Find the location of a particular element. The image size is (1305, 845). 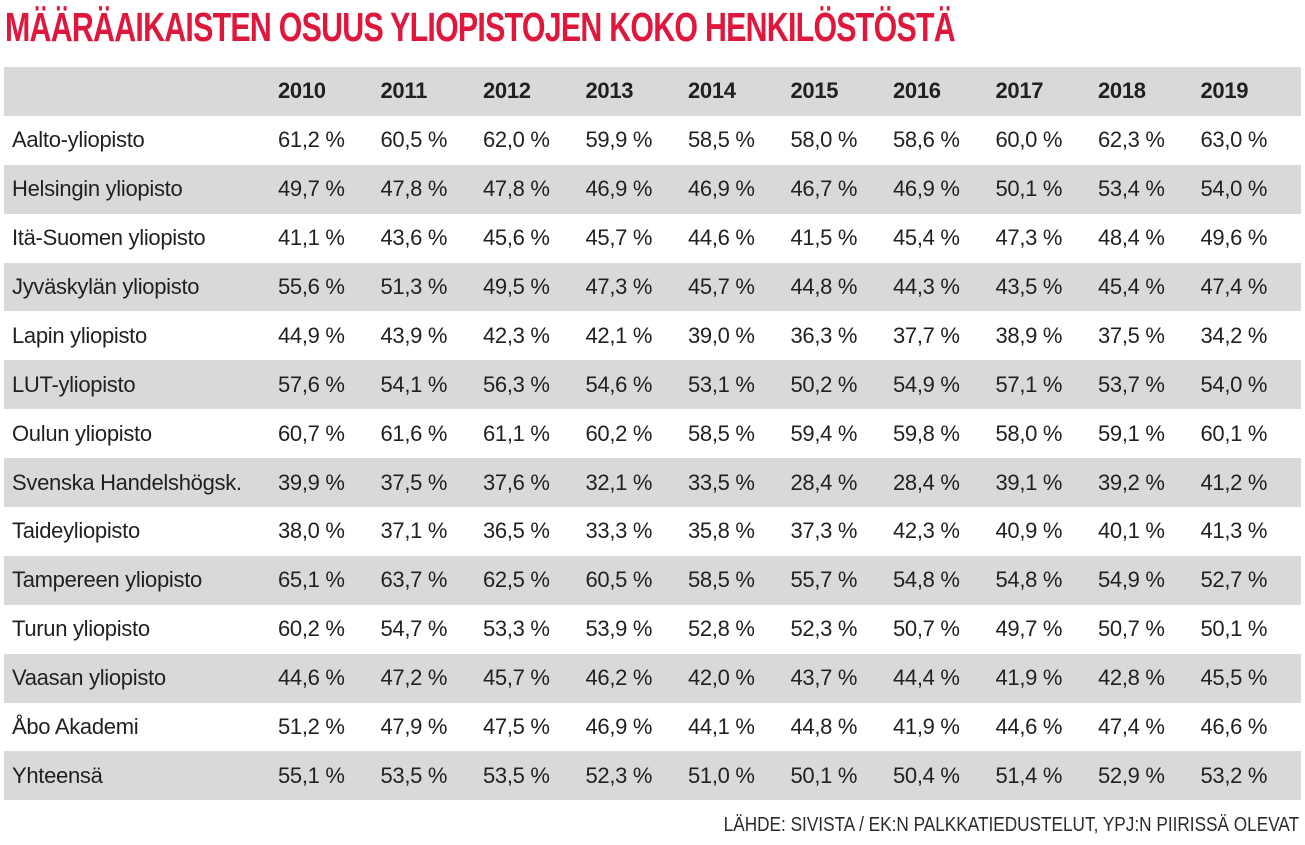

value-cell: 43,5 % is located at coordinates (1029, 286).